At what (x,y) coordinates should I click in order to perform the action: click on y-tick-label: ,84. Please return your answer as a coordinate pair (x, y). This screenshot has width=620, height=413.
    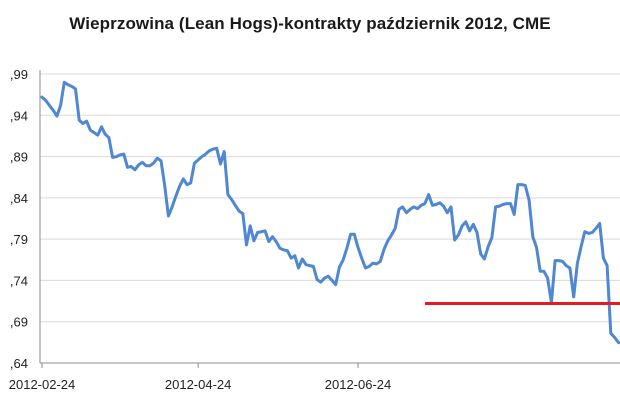
    Looking at the image, I should click on (19, 198).